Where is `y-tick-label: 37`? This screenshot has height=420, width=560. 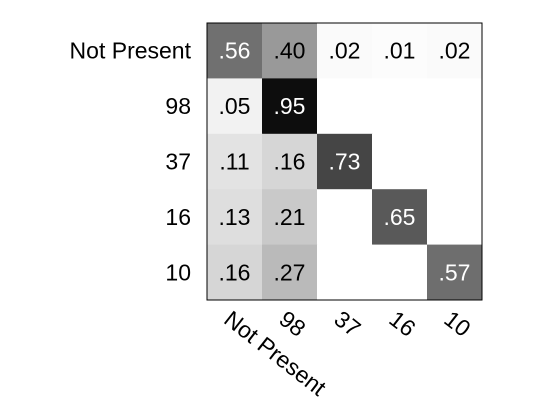
y-tick-label: 37 is located at coordinates (178, 162).